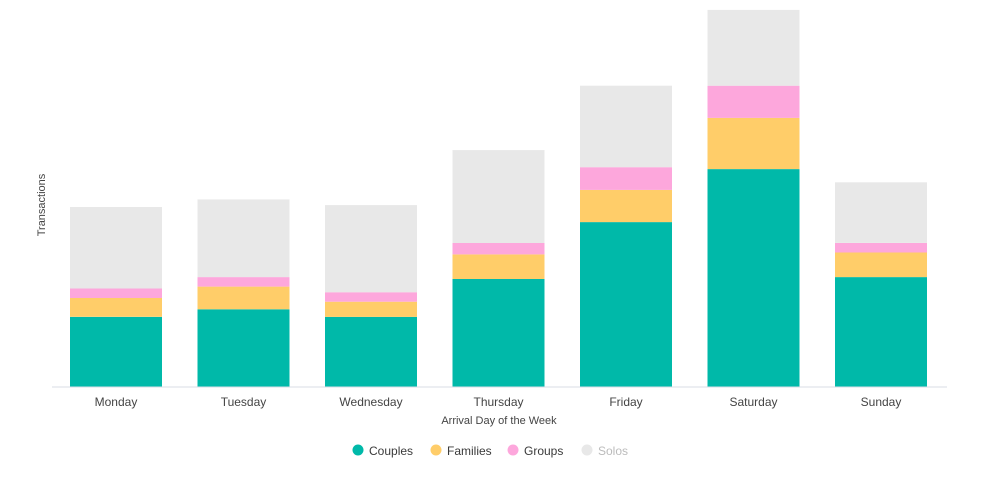 This screenshot has height=482, width=1005. I want to click on bar-tuesday-solos, so click(243, 238).